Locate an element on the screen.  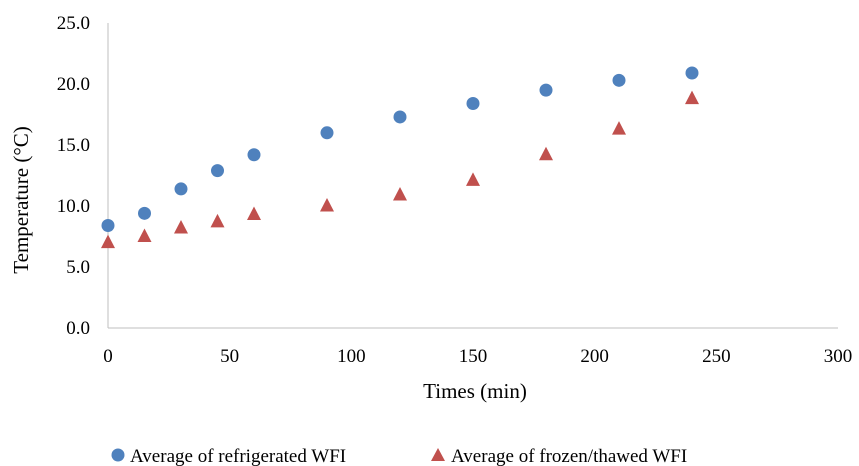
x-tick-labels: 0 50 100 150 200 250 300 is located at coordinates (477, 356).